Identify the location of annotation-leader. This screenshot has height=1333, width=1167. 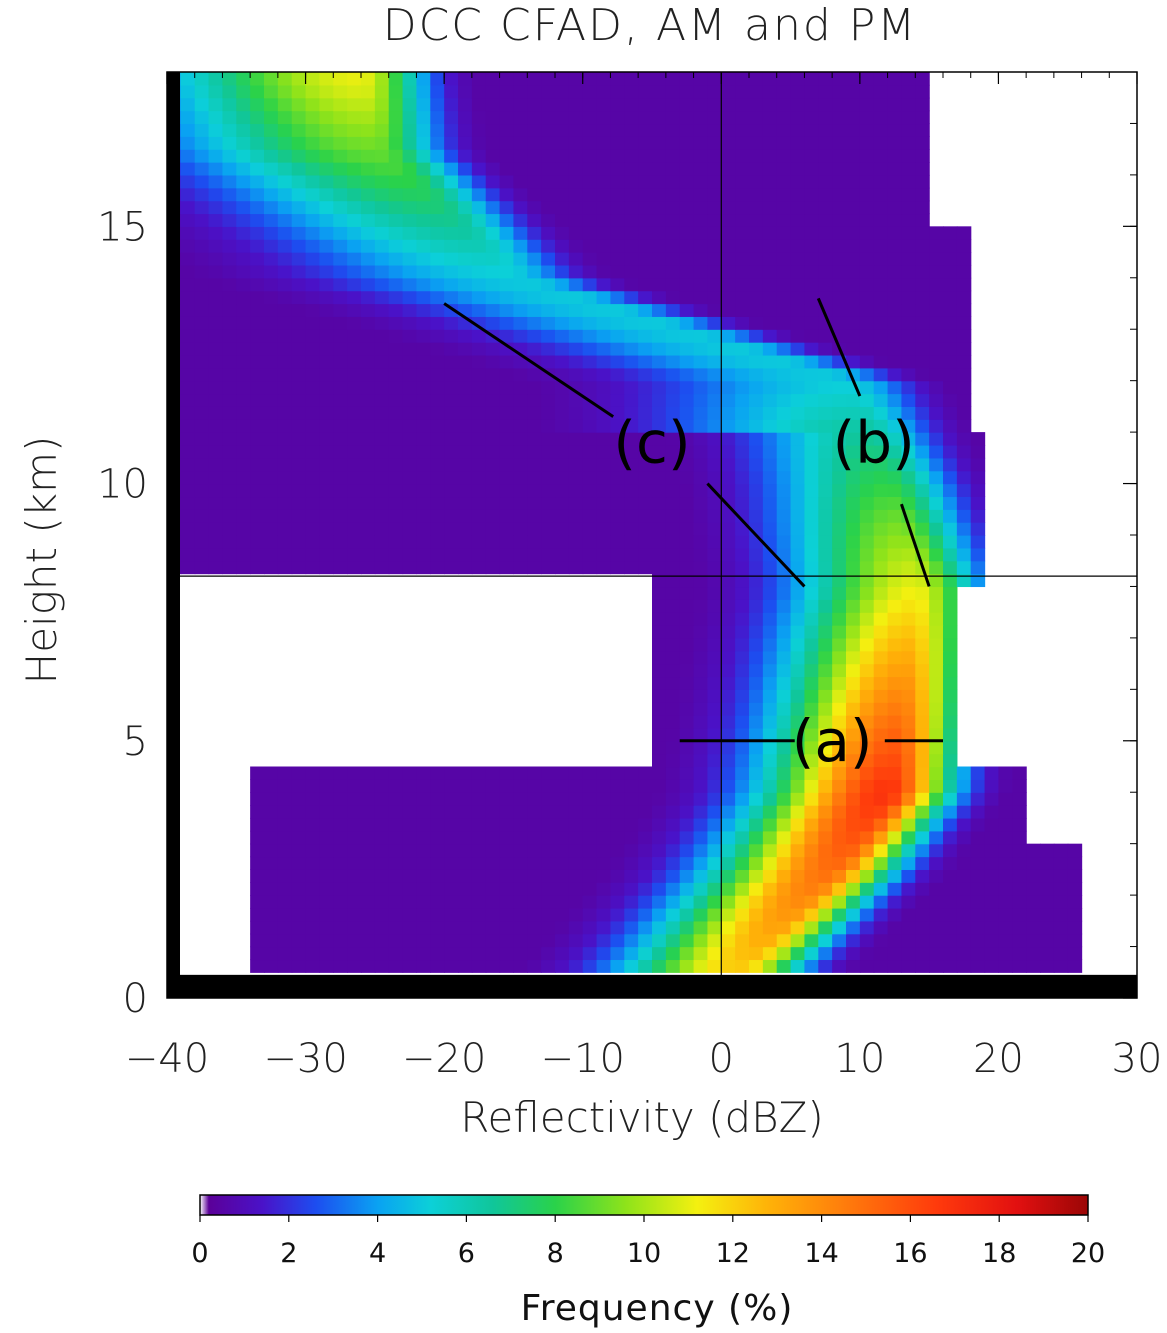
(529, 360).